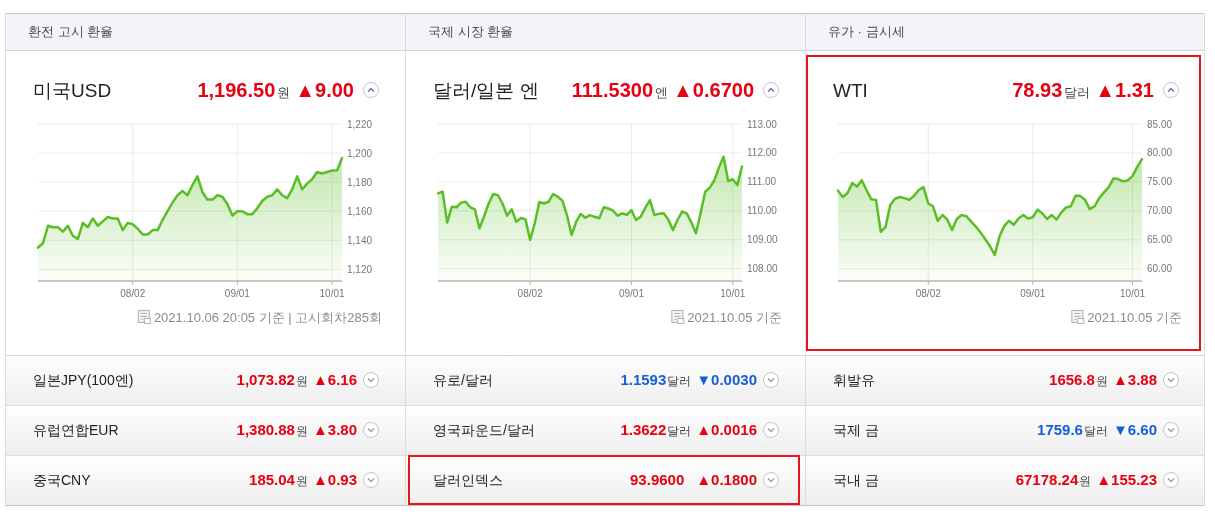 Image resolution: width=1215 pixels, height=516 pixels. Describe the element at coordinates (1160, 269) in the screenshot. I see `y-tick-label: 60.00` at that location.